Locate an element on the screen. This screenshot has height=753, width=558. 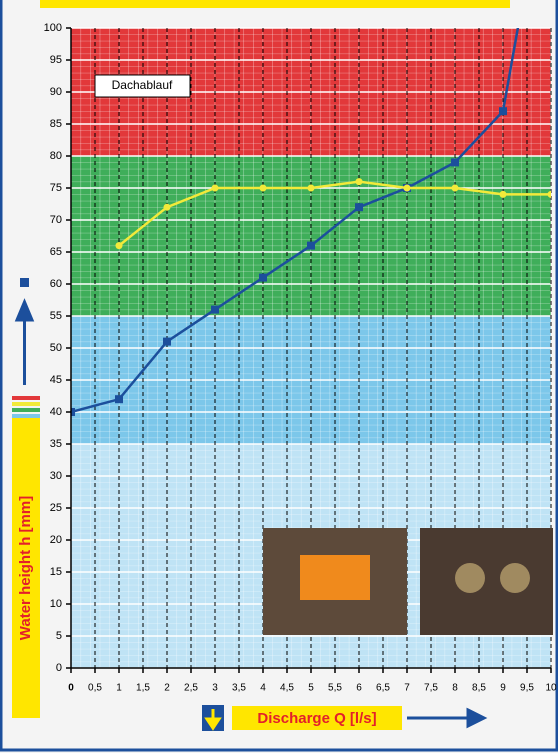
y-tick-label: 30 is located at coordinates (56, 476).